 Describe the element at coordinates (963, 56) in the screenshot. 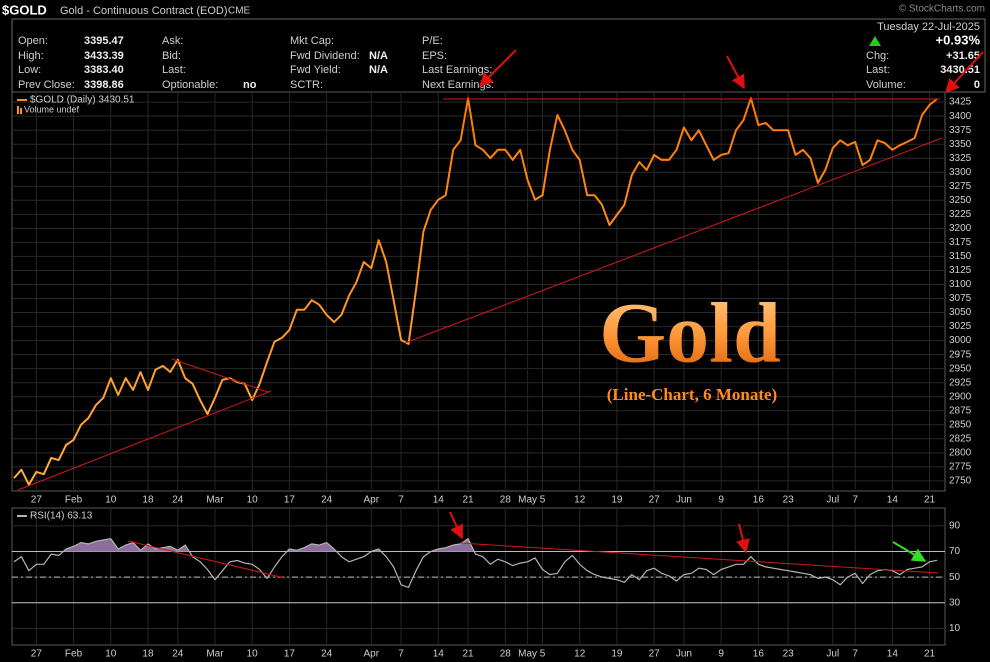

I see `info-value: +31.65` at that location.